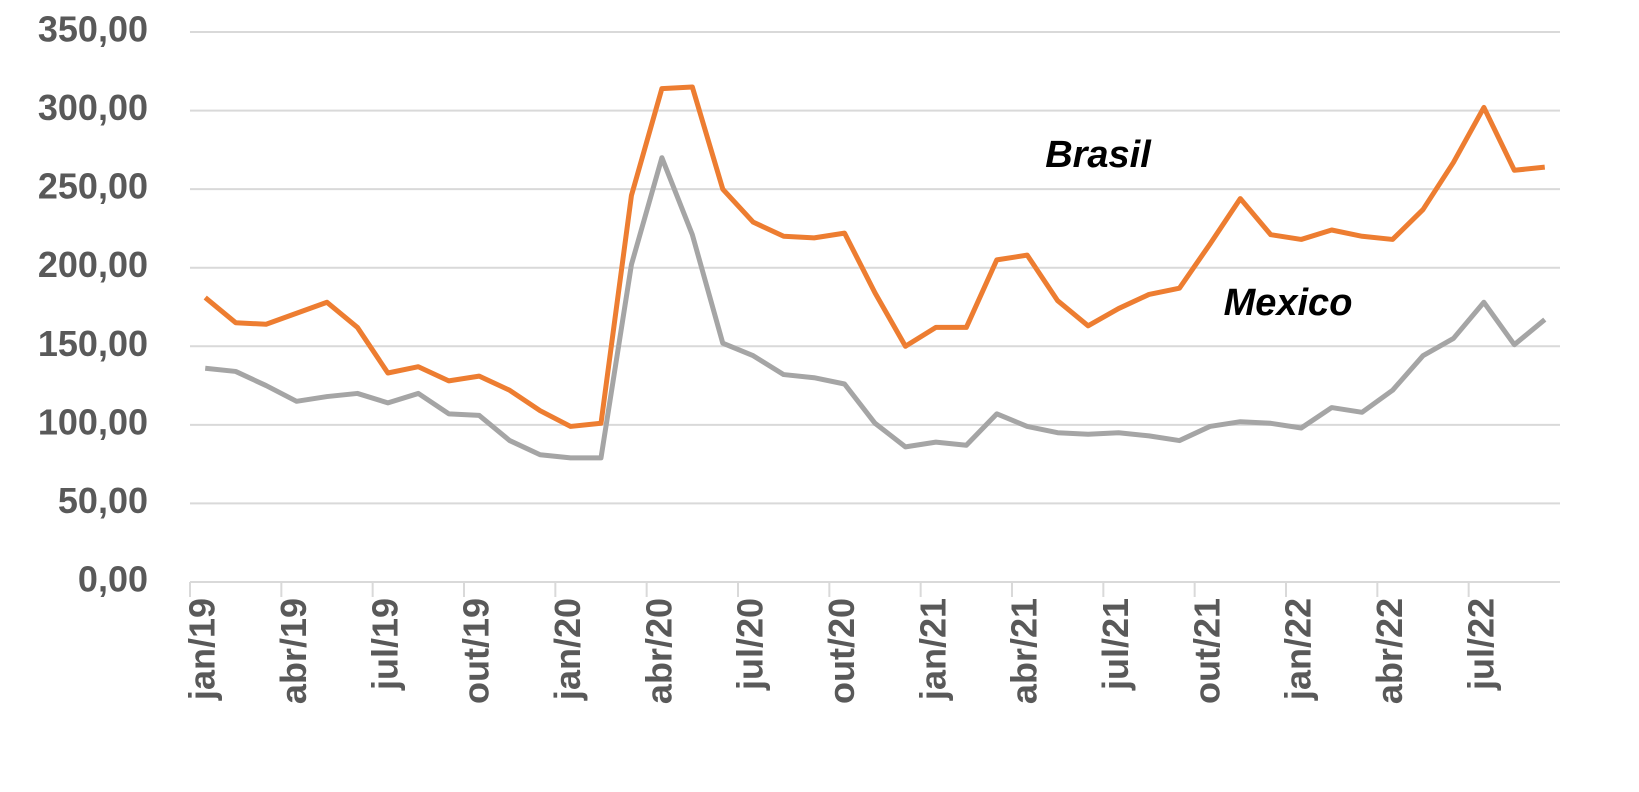 The width and height of the screenshot is (1639, 792). Describe the element at coordinates (932, 649) in the screenshot. I see `x-tick-label: jan/21` at that location.